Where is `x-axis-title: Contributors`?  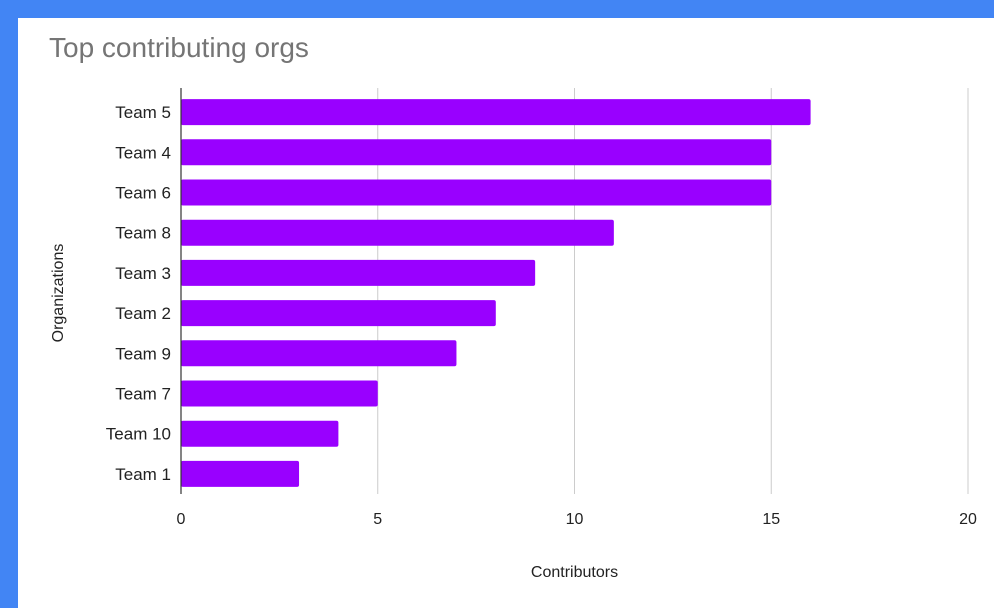
x-axis-title: Contributors is located at coordinates (574, 572).